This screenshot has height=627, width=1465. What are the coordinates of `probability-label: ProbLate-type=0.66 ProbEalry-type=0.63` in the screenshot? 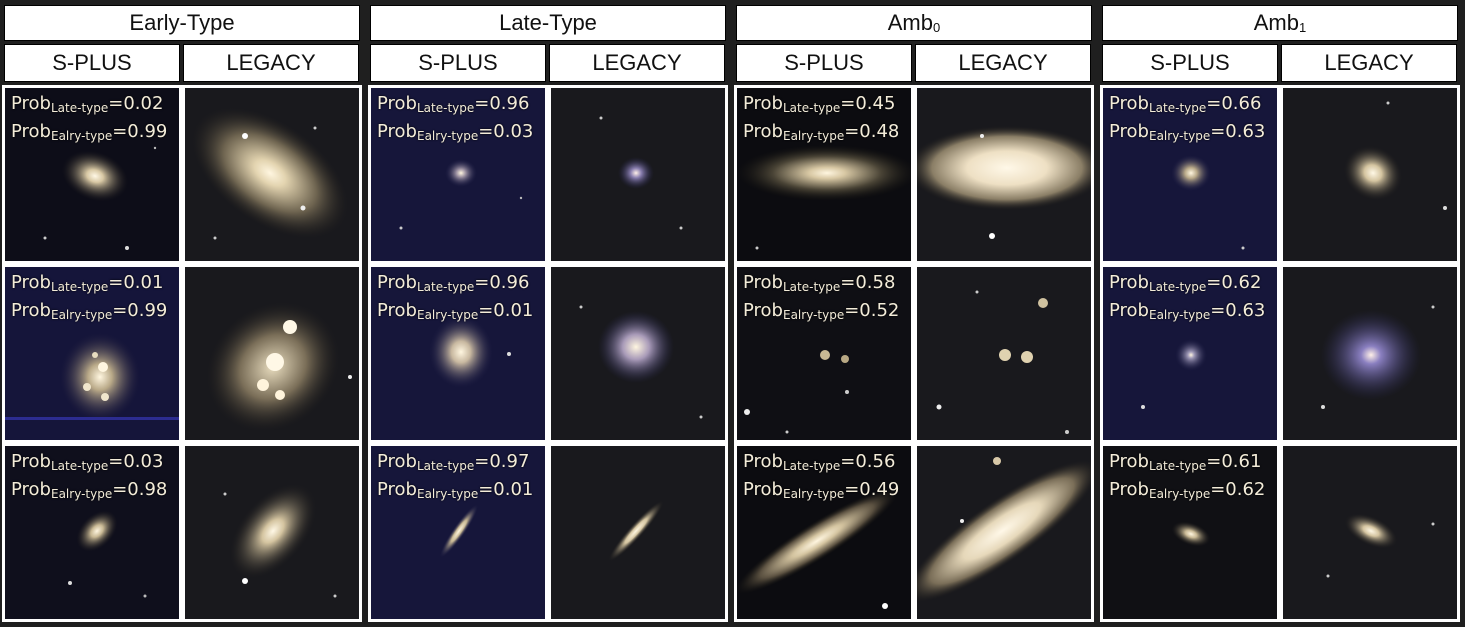 It's located at (1187, 118).